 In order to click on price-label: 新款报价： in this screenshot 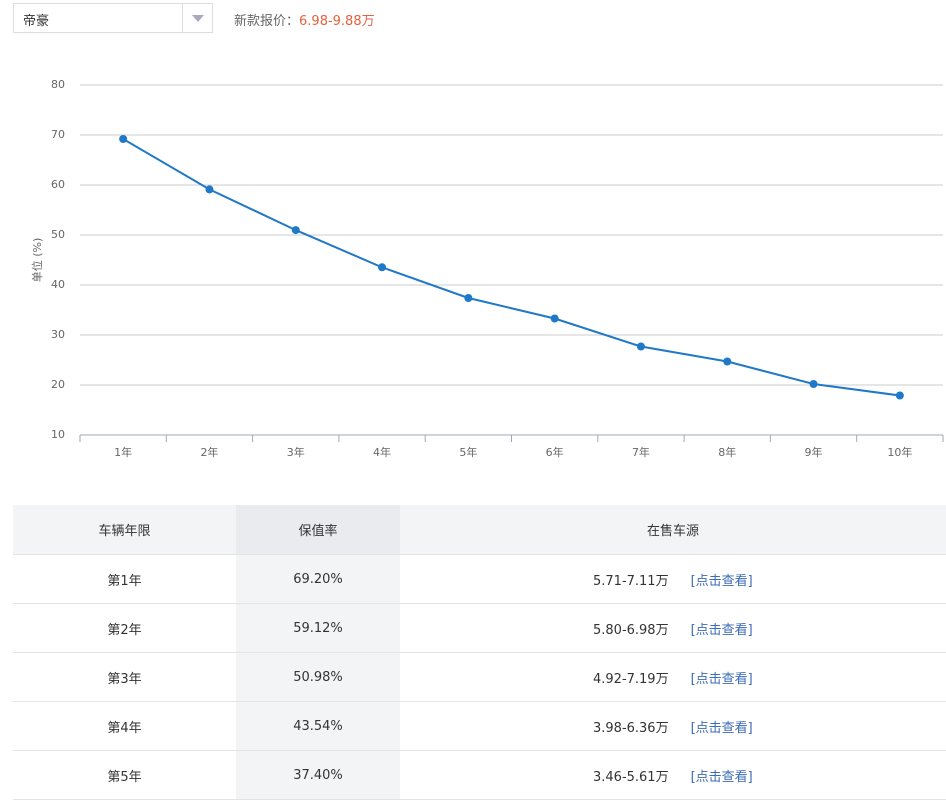, I will do `click(267, 21)`.